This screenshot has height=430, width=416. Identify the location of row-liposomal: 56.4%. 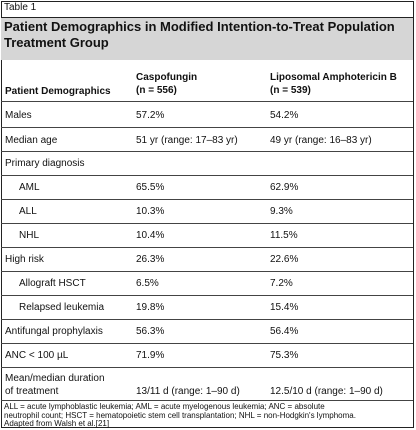
(284, 331).